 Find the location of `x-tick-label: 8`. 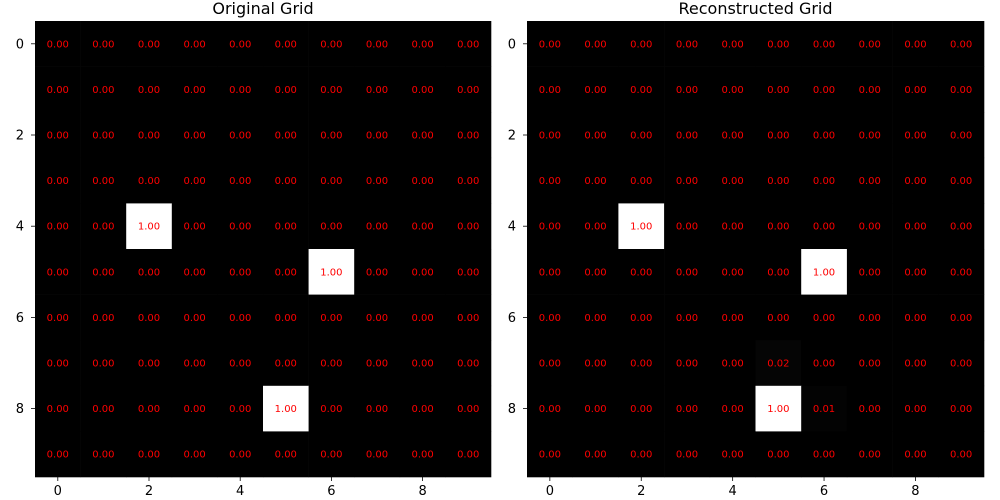

x-tick-label: 8 is located at coordinates (915, 491).